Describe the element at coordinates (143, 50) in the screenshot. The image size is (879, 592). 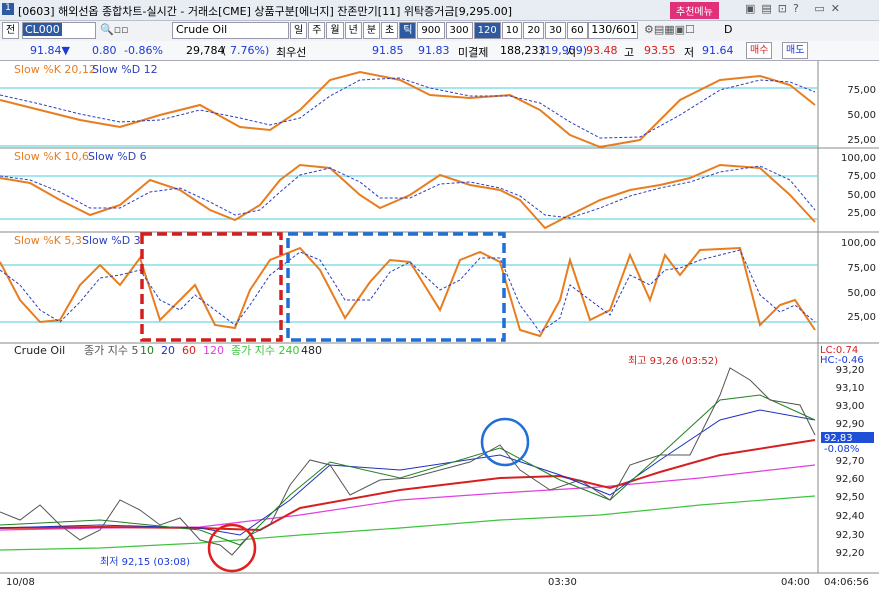
I see `quote-item: -0.86%` at that location.